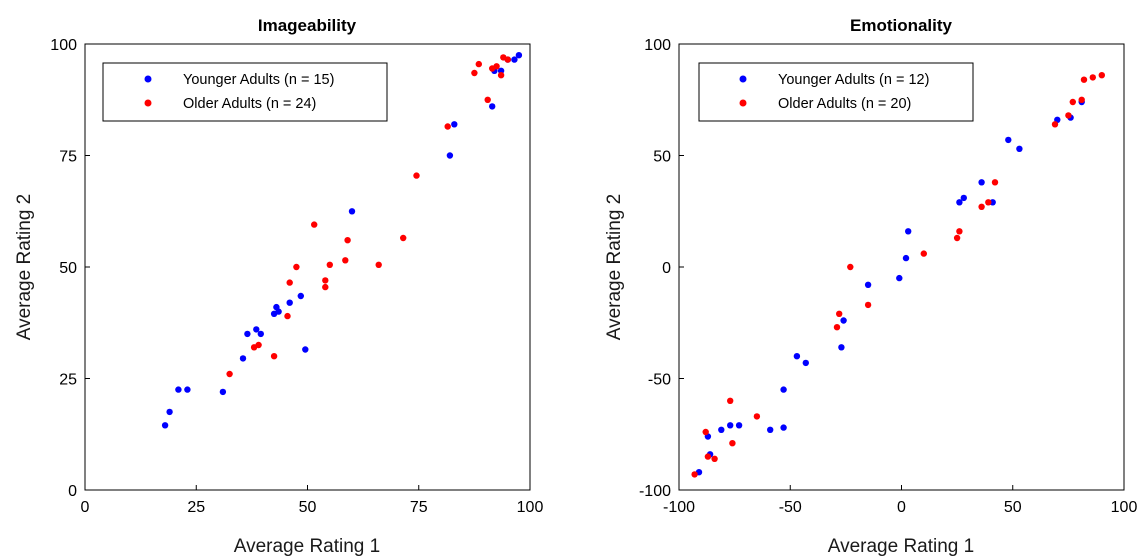  Describe the element at coordinates (743, 79) in the screenshot. I see `legend-marker-younger` at that location.